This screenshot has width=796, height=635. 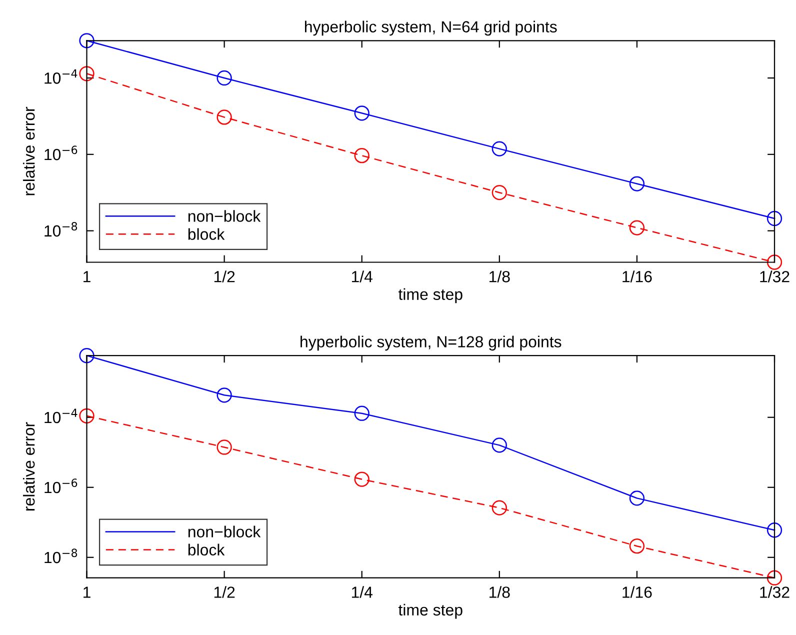 I want to click on chart-title: hyperbolic system, N=64 grid points, so click(x=431, y=28).